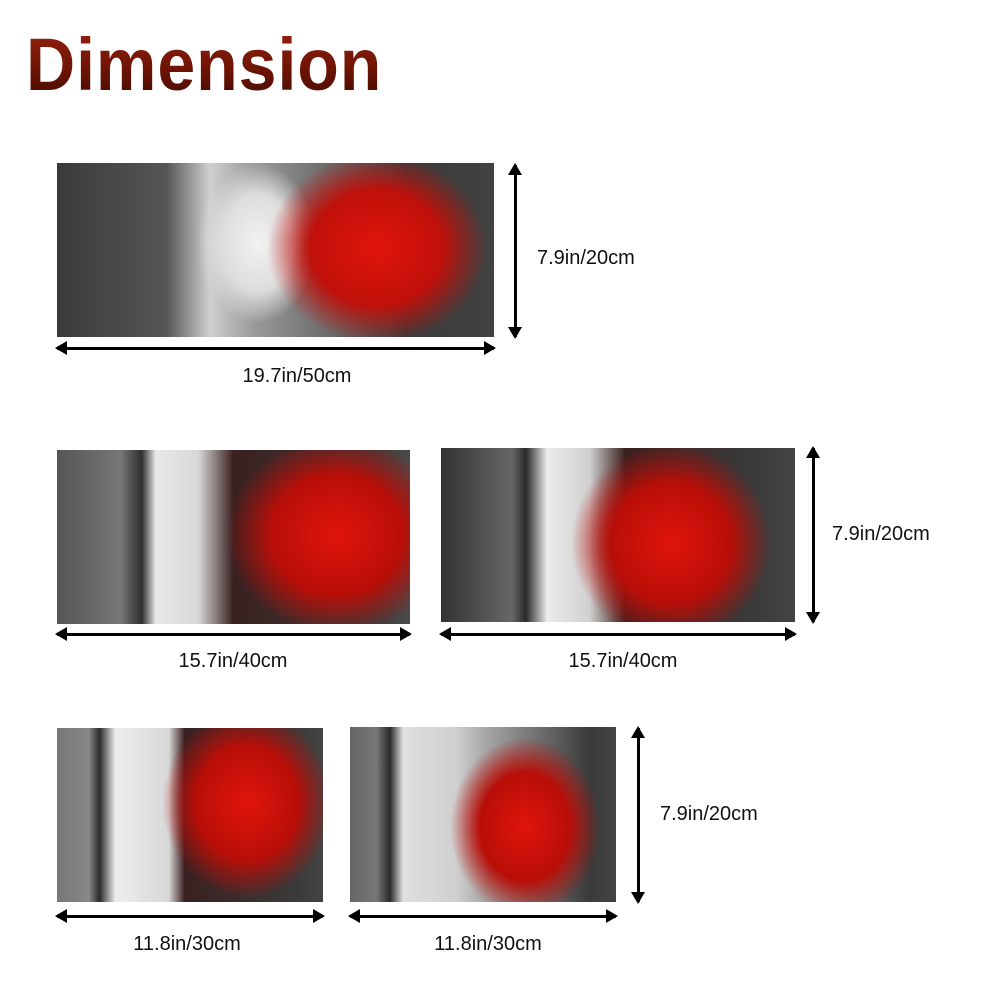 The width and height of the screenshot is (1000, 1000). What do you see at coordinates (623, 661) in the screenshot?
I see `width-label-3: 15.7in/40cm` at bounding box center [623, 661].